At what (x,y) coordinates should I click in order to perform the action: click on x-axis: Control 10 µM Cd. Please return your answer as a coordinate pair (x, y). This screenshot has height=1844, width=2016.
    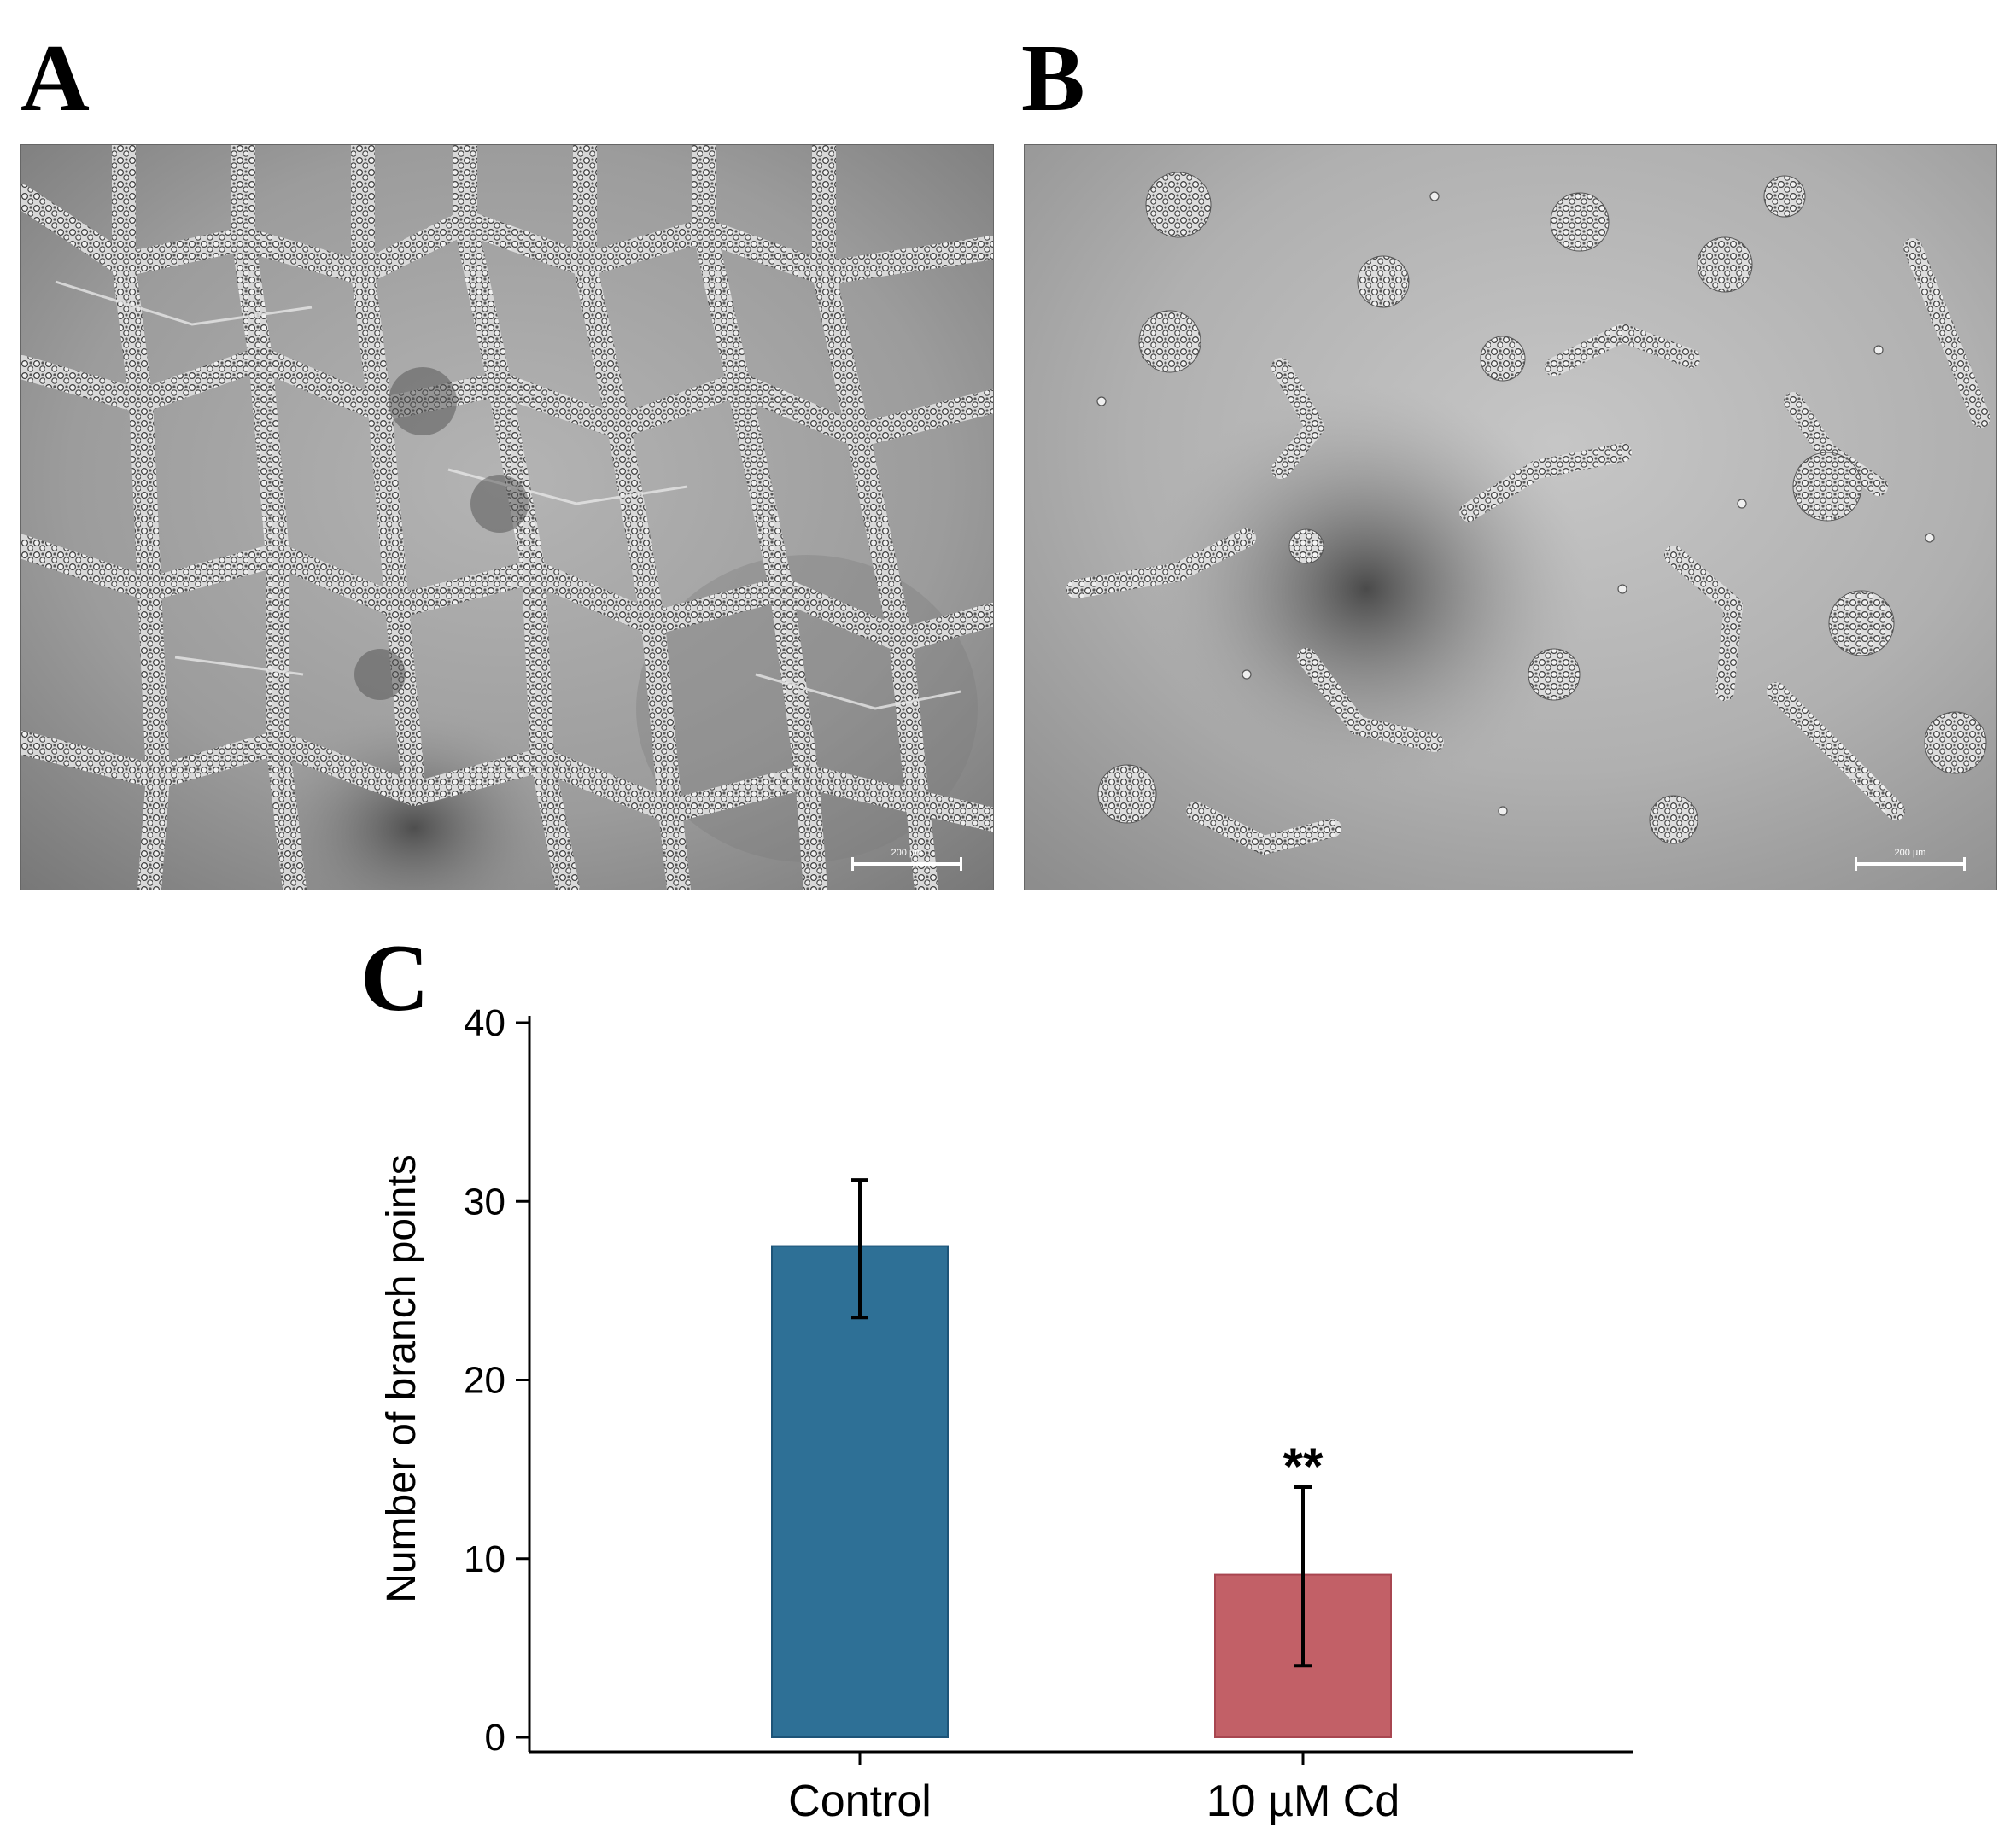
    Looking at the image, I should click on (1081, 1788).